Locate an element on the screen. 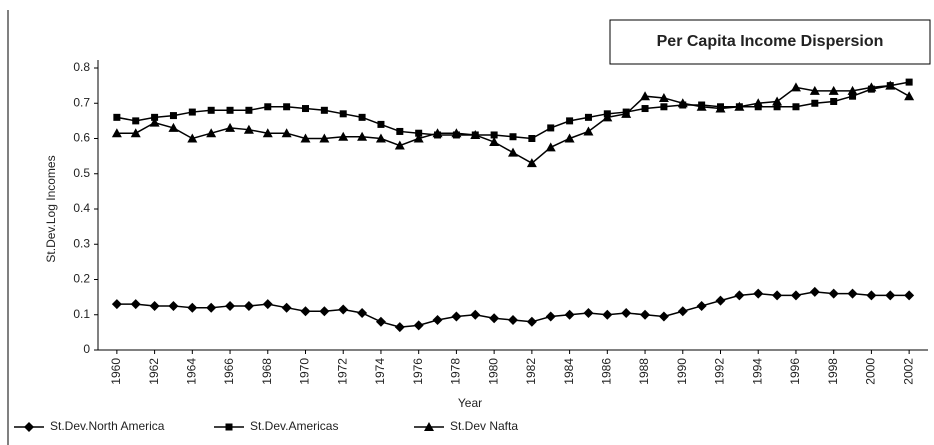  x-tick-label: 1966 is located at coordinates (229, 371).